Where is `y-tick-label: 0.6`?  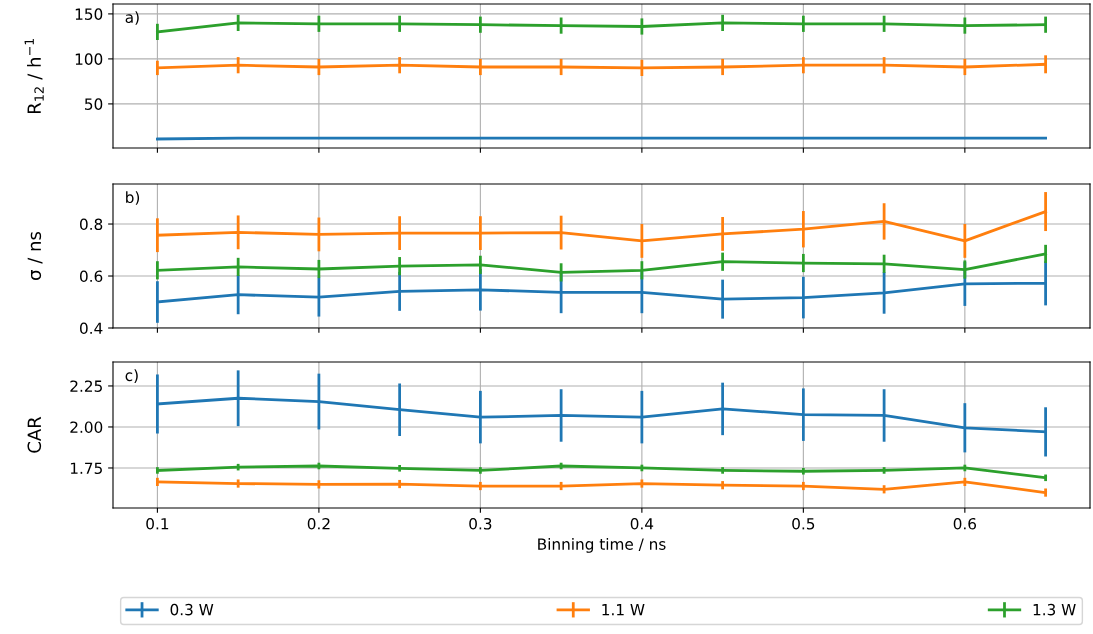
y-tick-label: 0.6 is located at coordinates (91, 276).